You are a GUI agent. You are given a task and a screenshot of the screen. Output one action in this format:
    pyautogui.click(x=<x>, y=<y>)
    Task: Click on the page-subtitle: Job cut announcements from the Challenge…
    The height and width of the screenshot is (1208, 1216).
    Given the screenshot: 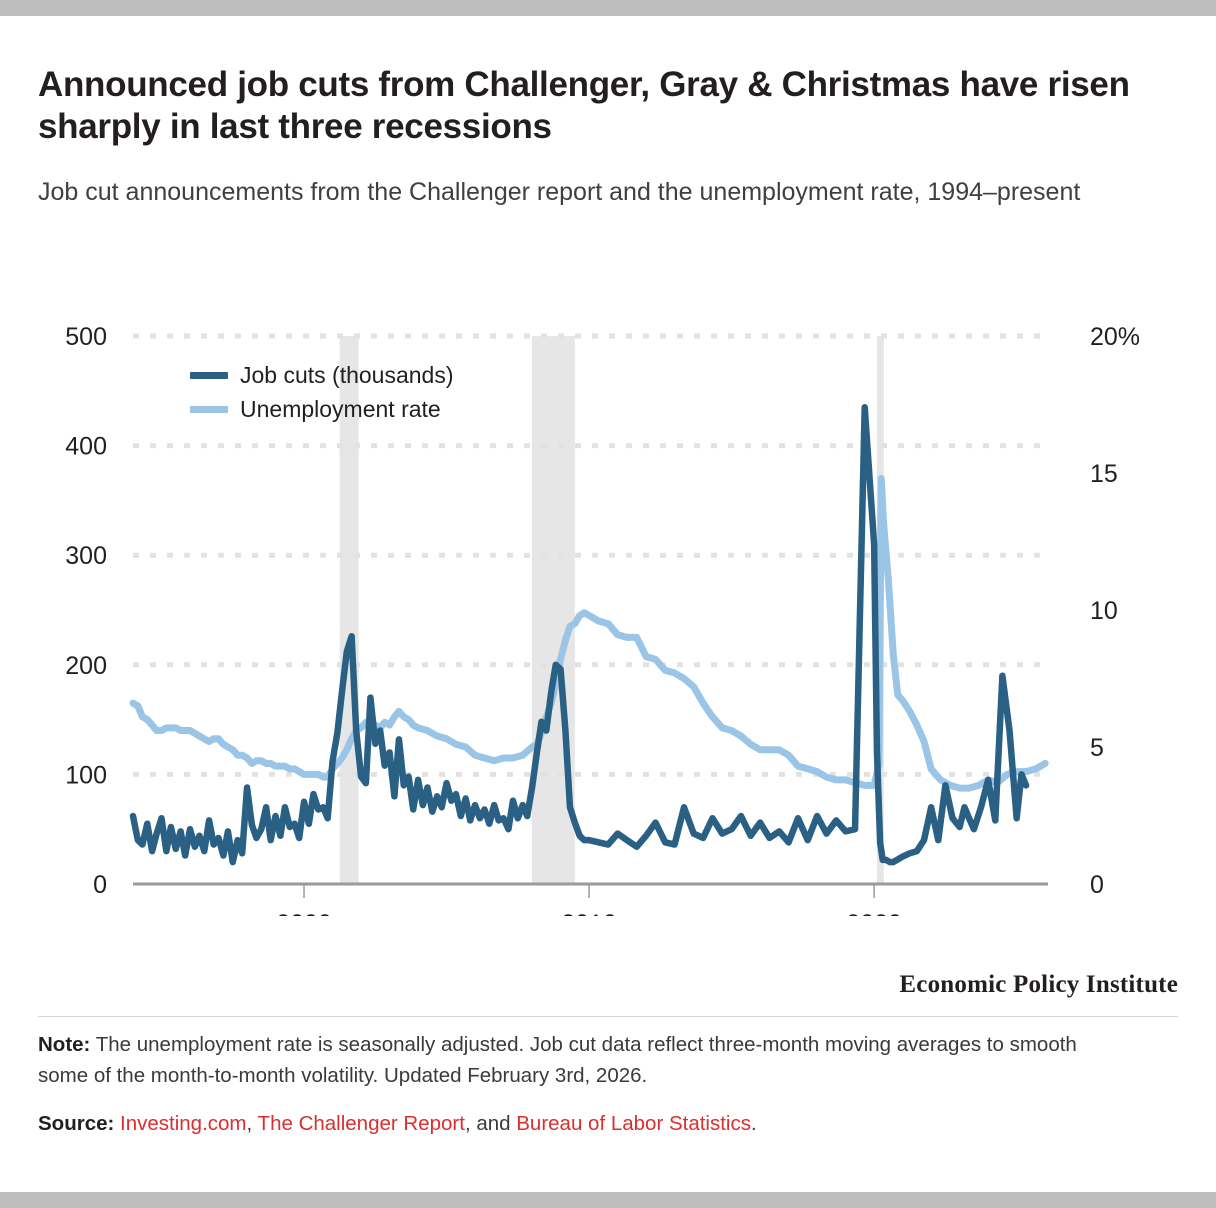 What is the action you would take?
    pyautogui.click(x=559, y=192)
    